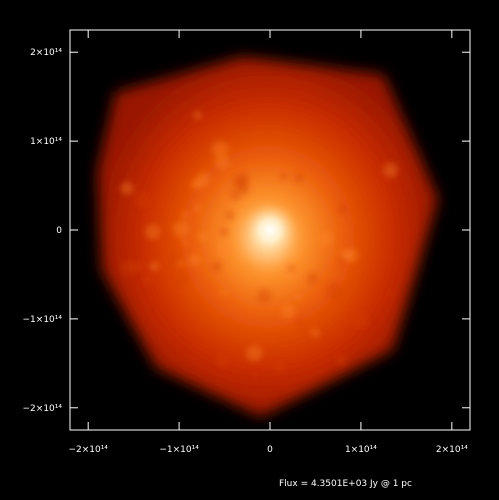 The image size is (499, 500). Describe the element at coordinates (43, 409) in the screenshot. I see `y-tick-label: −2×10¹⁴` at that location.